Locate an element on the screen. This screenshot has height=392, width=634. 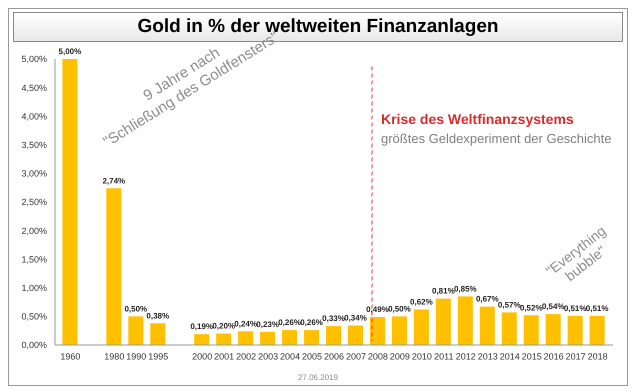
data-label: 0,52% is located at coordinates (531, 307).